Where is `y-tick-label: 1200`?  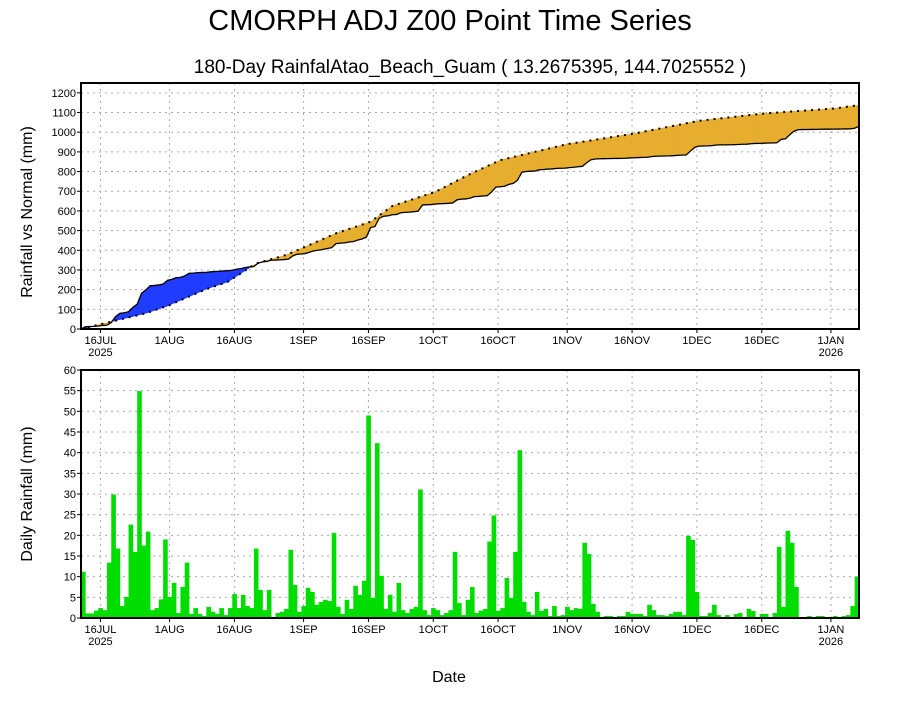
y-tick-label: 1200 is located at coordinates (64, 94).